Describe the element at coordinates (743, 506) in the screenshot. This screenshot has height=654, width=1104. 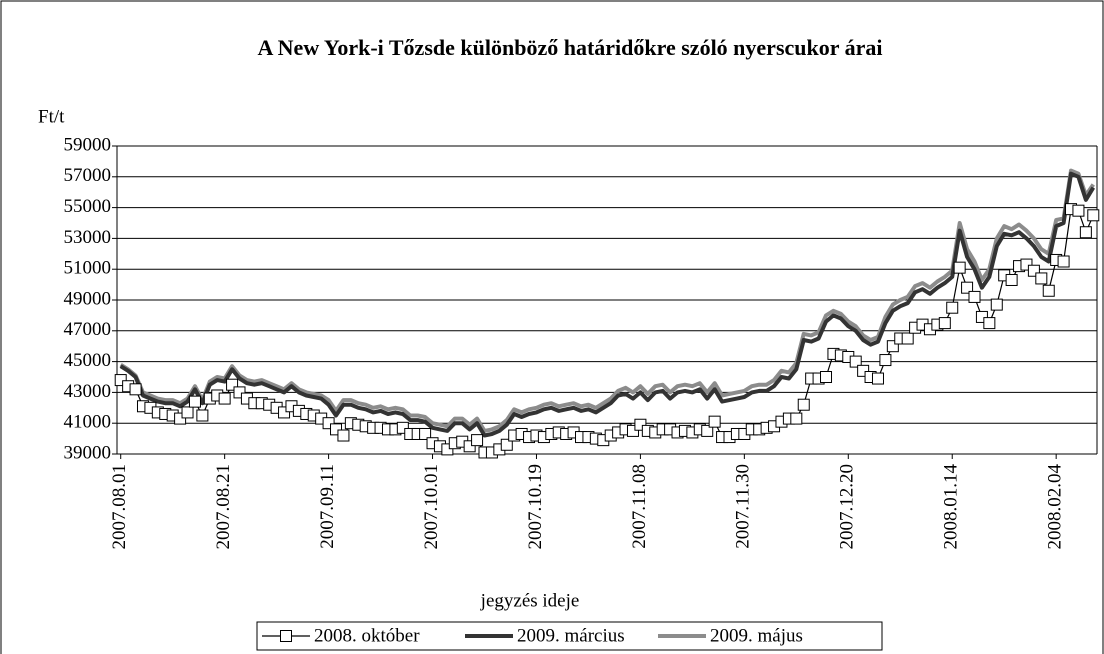
I see `x-tick-label: 2007.11.30` at that location.